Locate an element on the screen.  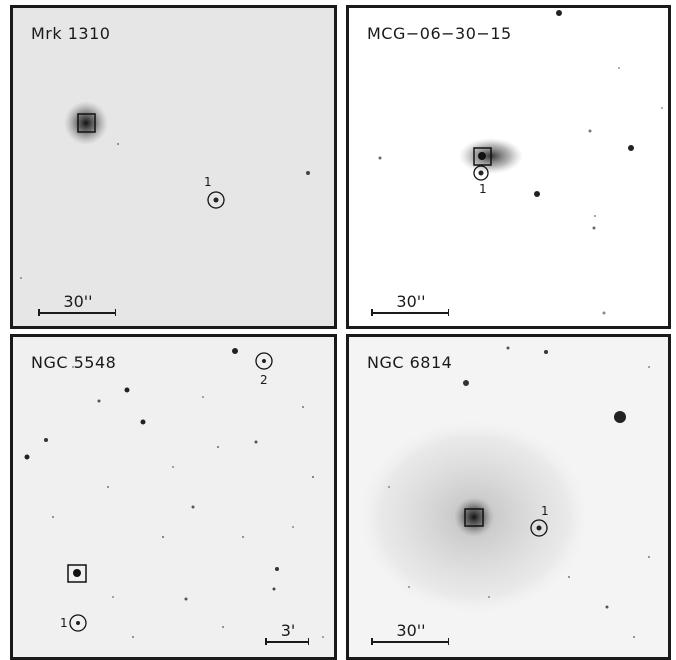
panel-title: NGC 6814 is located at coordinates (410, 362).